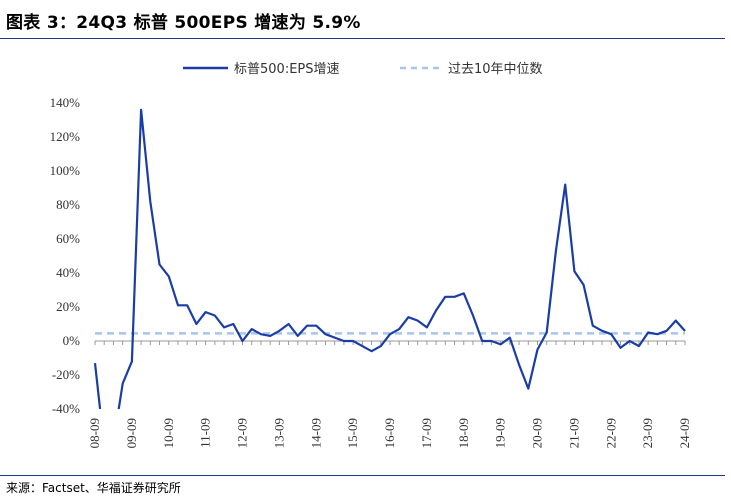 This screenshot has width=731, height=499. What do you see at coordinates (93, 488) in the screenshot?
I see `source-note: 来源：Factset、华福证券研究所` at bounding box center [93, 488].